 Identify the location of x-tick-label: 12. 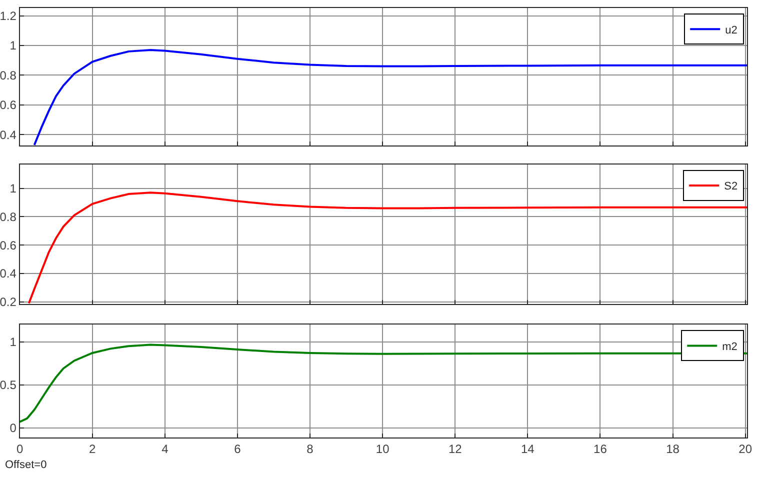
(455, 449).